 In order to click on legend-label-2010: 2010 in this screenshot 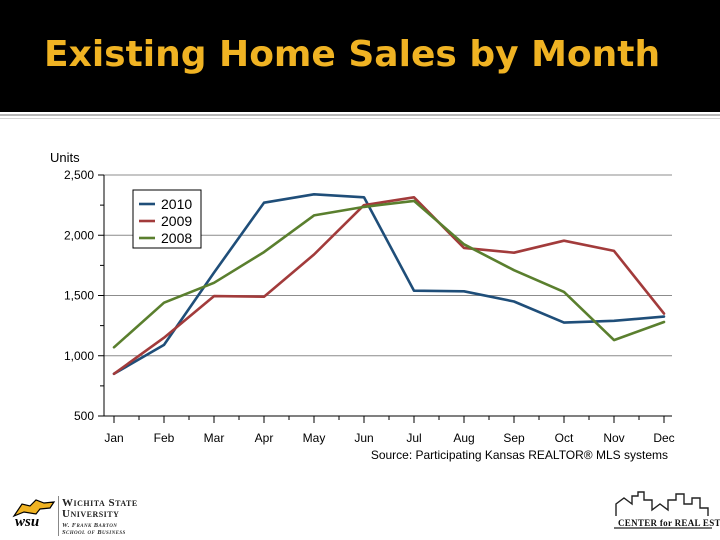, I will do `click(176, 204)`.